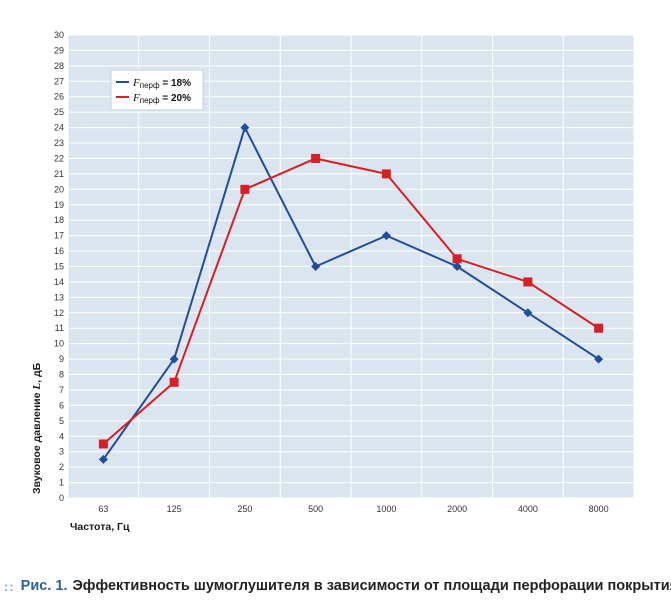 This screenshot has height=605, width=671. Describe the element at coordinates (61, 405) in the screenshot. I see `y-tick-label: 6` at that location.